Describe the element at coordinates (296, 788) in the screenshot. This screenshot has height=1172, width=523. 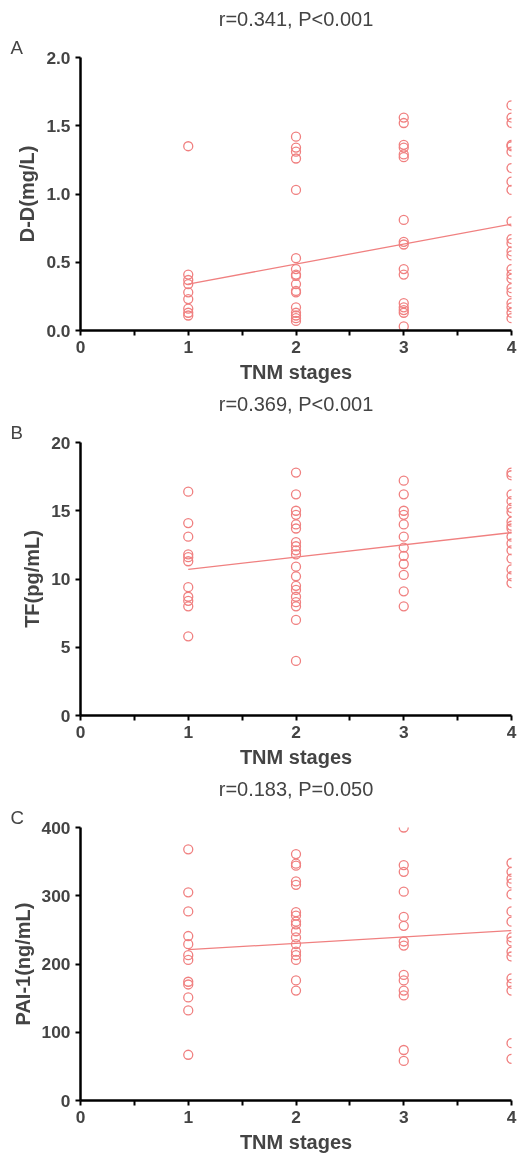
I see `chart-title: r=0.183, P=0.050` at that location.